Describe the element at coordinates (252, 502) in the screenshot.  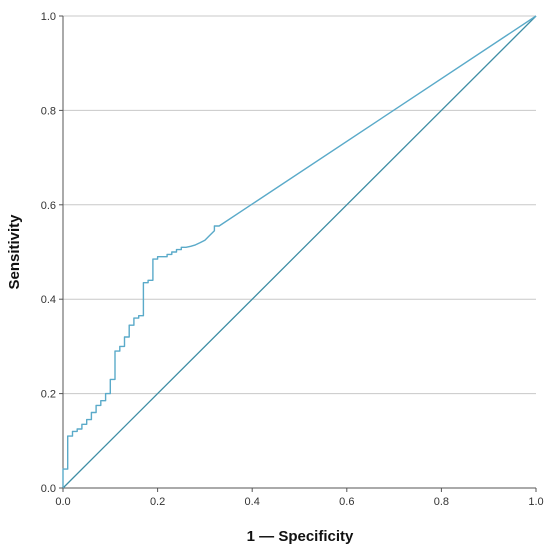
I see `x-tick-label: 0.4` at that location.